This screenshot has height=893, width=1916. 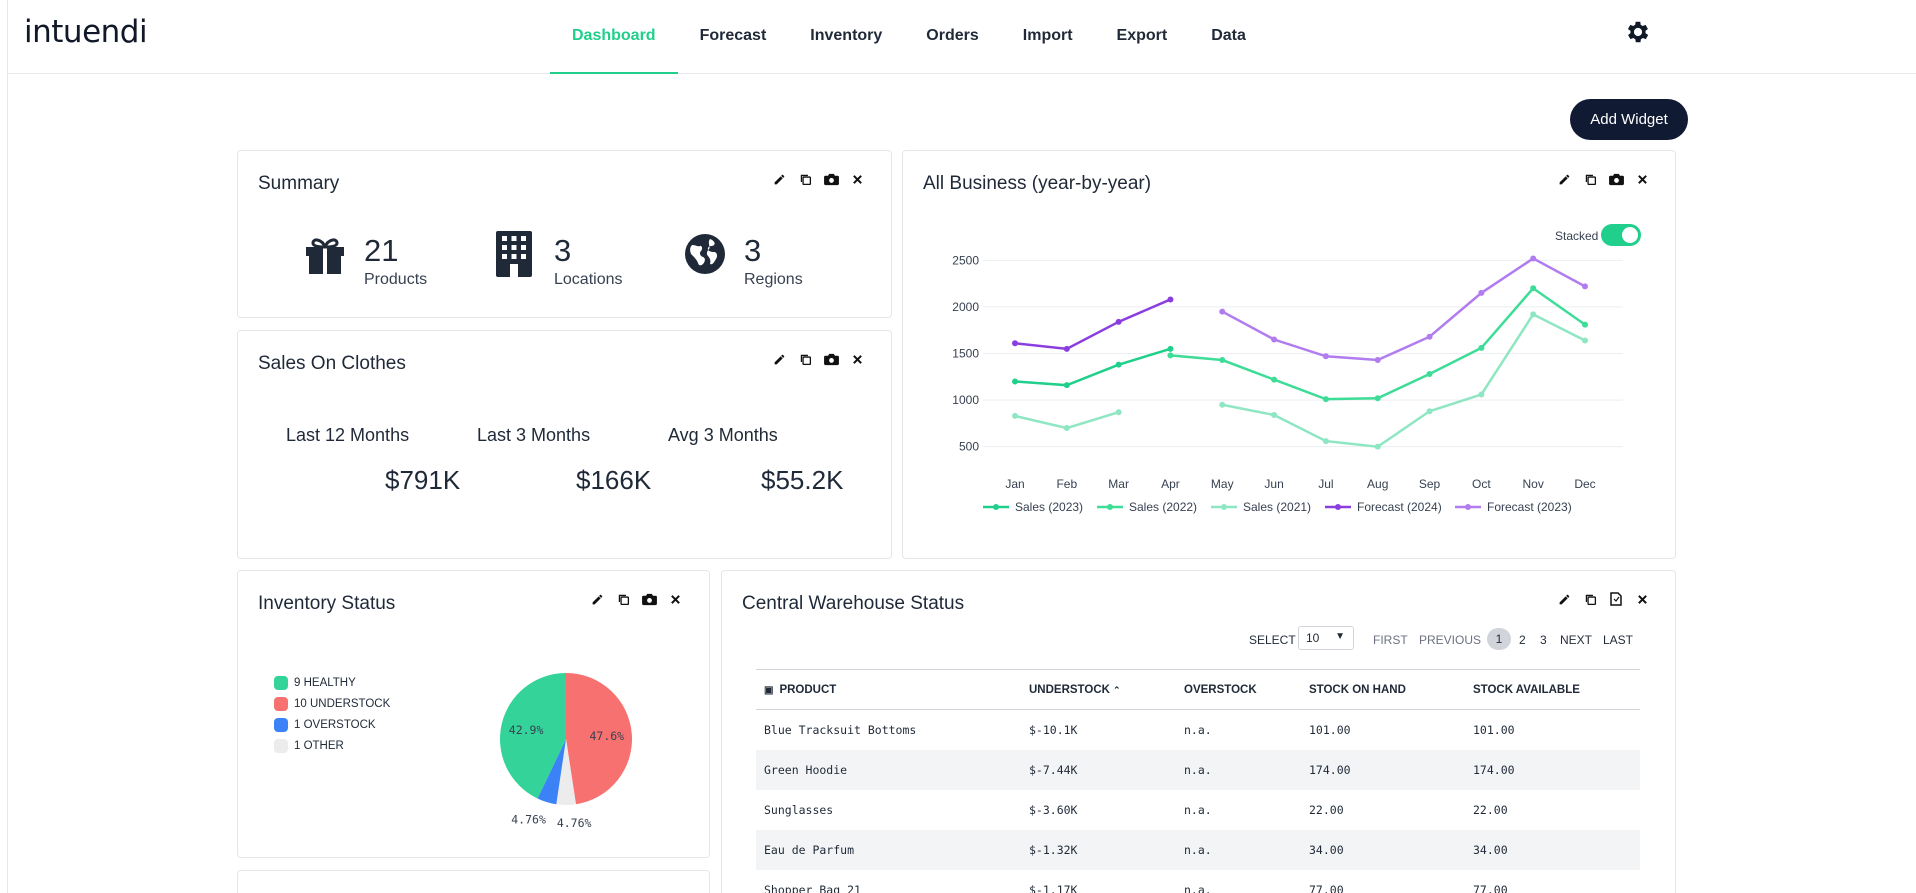 I want to click on box-icon: ▣, so click(x=769, y=690).